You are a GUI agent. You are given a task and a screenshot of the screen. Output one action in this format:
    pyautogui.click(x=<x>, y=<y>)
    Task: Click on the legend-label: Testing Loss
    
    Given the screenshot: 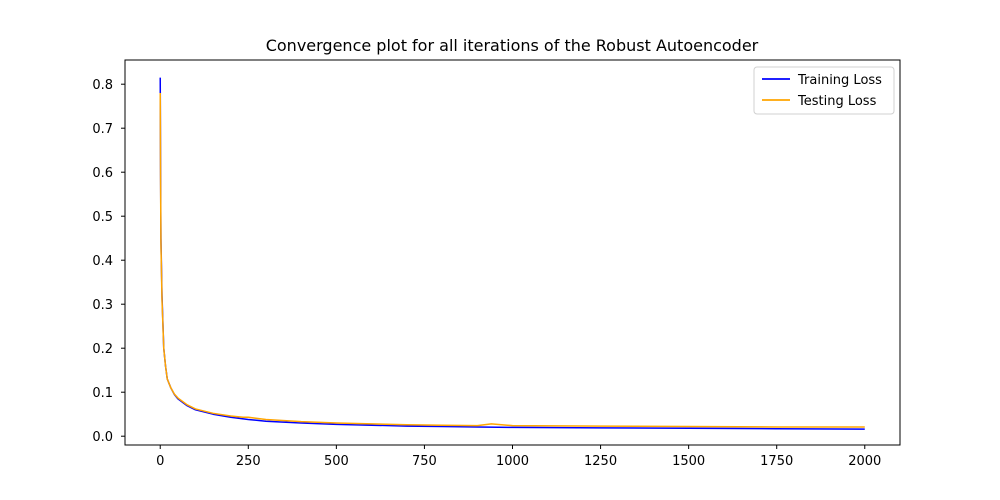 What is the action you would take?
    pyautogui.click(x=837, y=101)
    